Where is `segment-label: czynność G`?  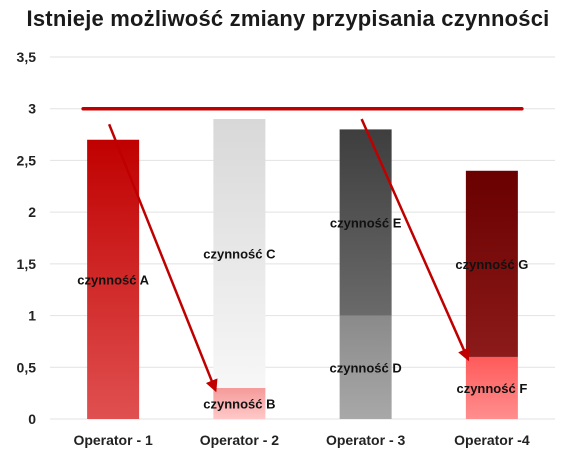
segment-label: czynność G is located at coordinates (491, 264).